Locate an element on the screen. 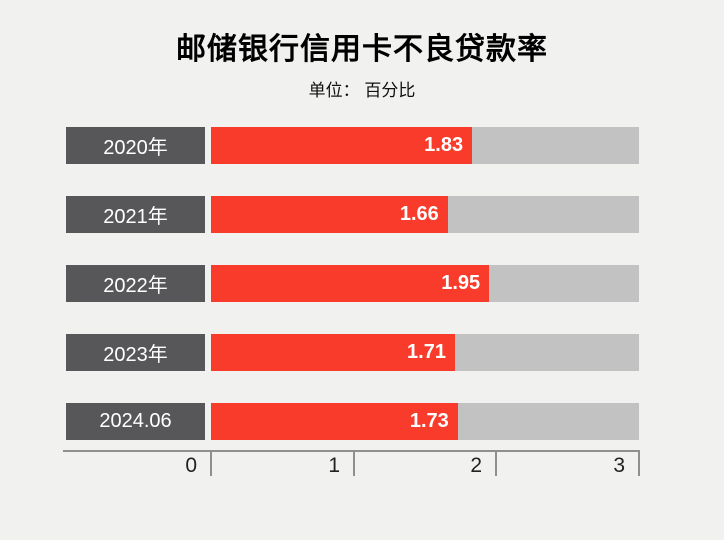 The width and height of the screenshot is (724, 540). axis-tick-label: 0 is located at coordinates (191, 465).